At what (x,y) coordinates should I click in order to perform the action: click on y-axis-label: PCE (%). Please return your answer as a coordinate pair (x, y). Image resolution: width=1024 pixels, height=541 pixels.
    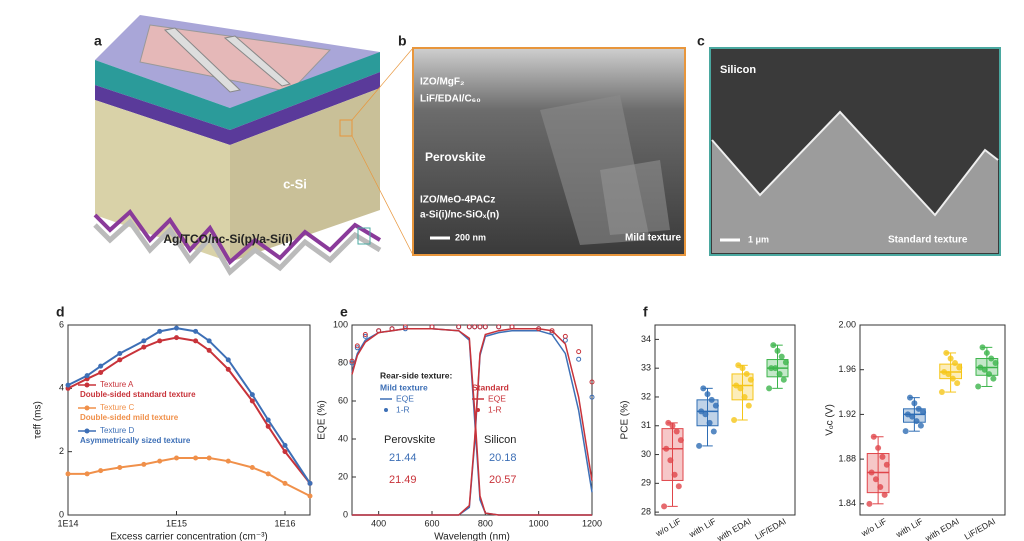
    Looking at the image, I should click on (625, 420).